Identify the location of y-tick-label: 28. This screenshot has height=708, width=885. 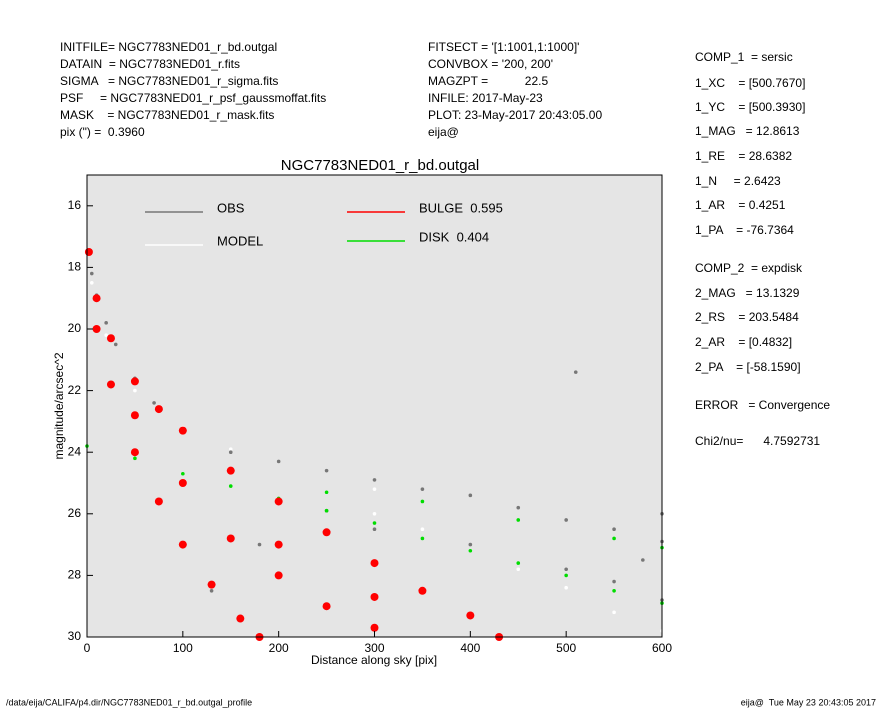
(75, 575).